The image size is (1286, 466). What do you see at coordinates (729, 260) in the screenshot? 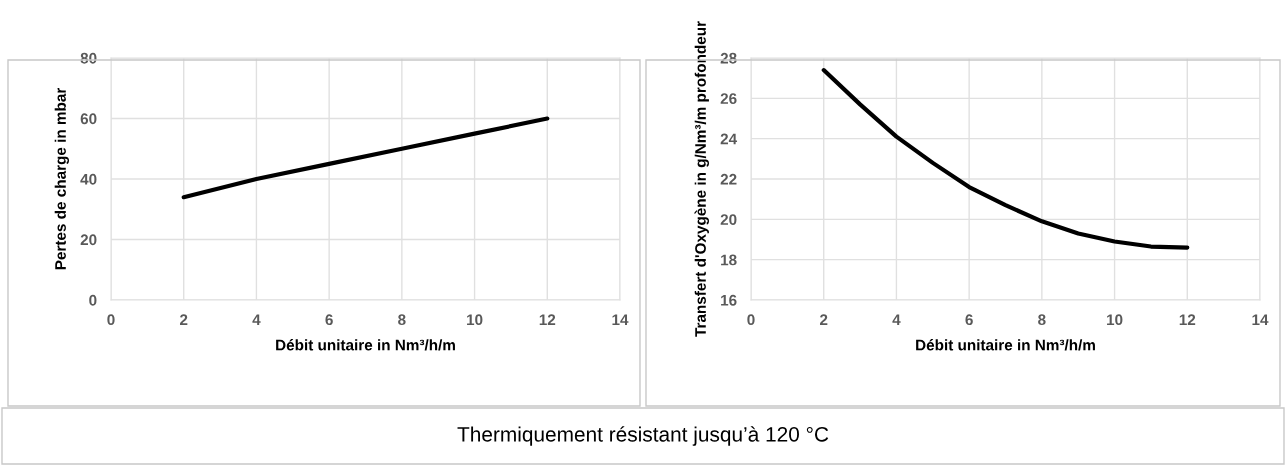
I see `y-tick-label: 18` at bounding box center [729, 260].